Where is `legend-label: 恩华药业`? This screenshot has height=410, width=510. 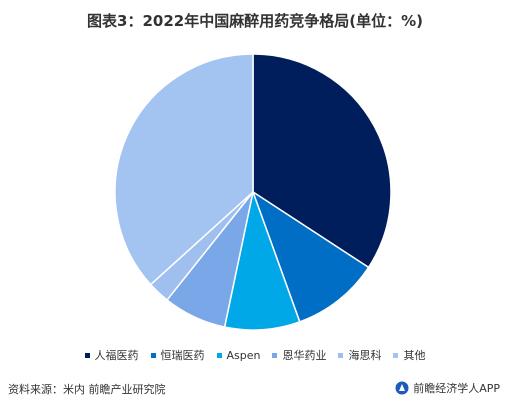 legend-label: 恩华药业 is located at coordinates (304, 355).